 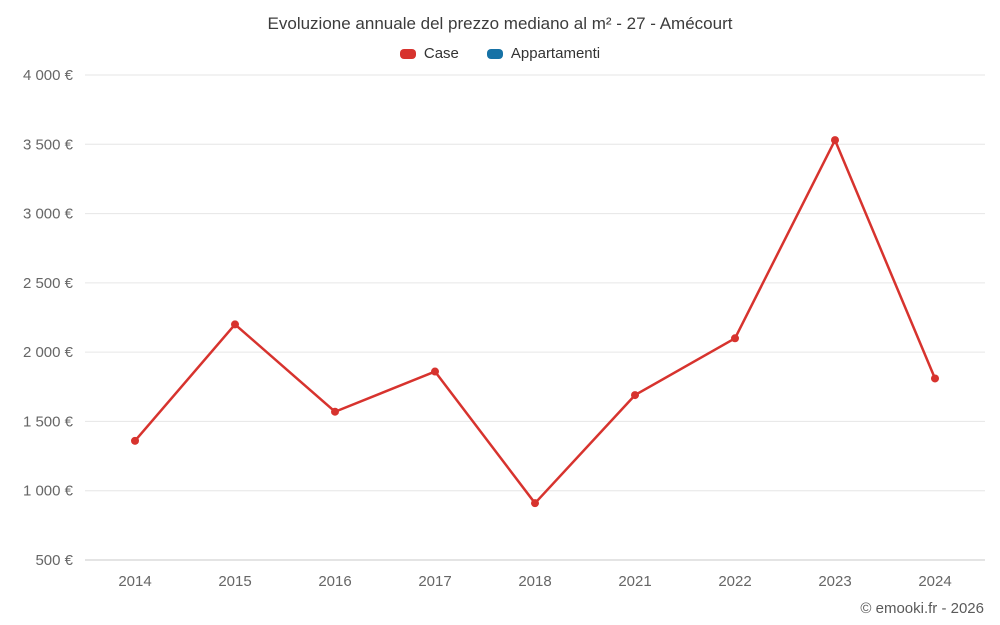 What do you see at coordinates (54, 560) in the screenshot?
I see `y-axis-label: 500 €` at bounding box center [54, 560].